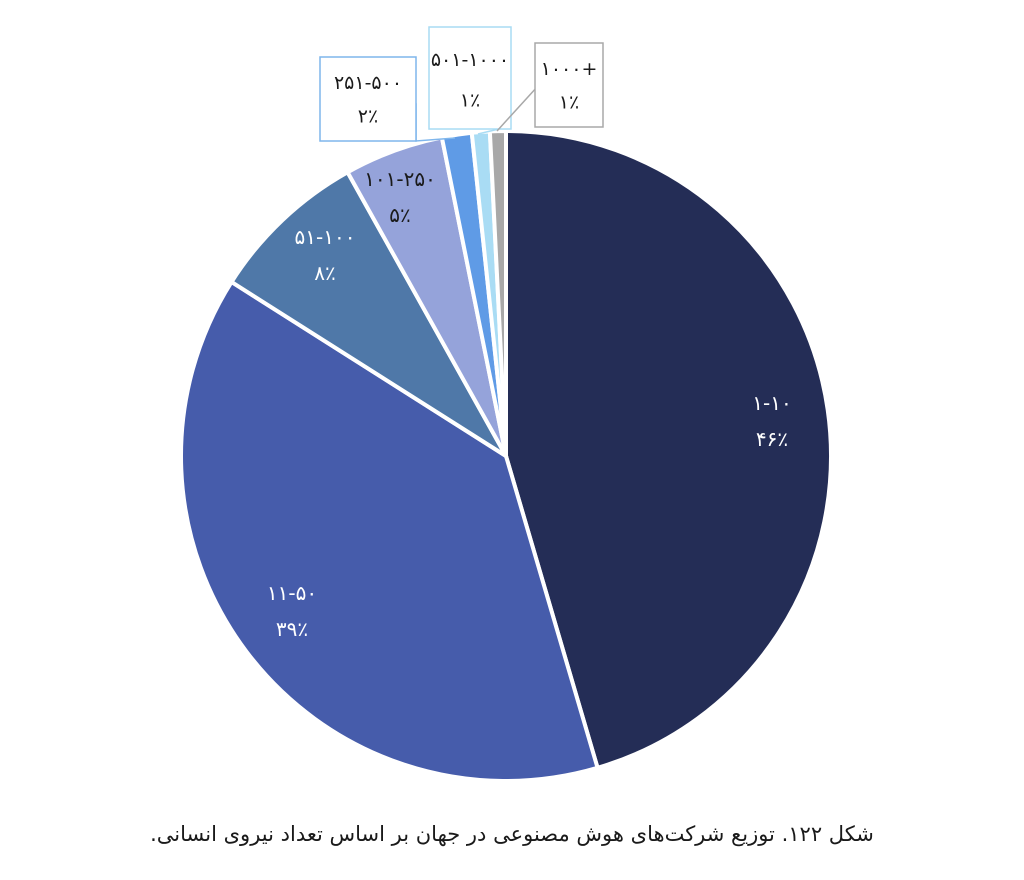  What do you see at coordinates (470, 101) in the screenshot?
I see `slice-percent-6: ۱٪` at bounding box center [470, 101].